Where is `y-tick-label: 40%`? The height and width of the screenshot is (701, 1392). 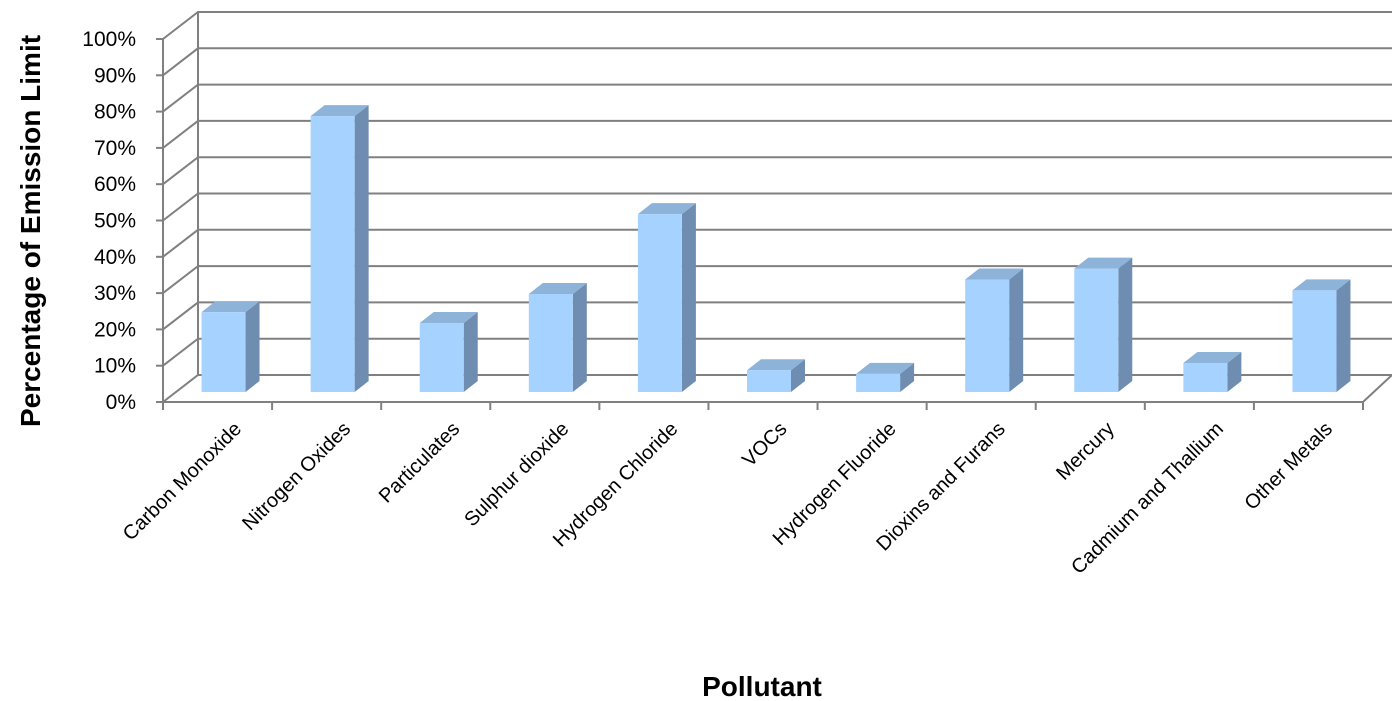
y-tick-label: 40% is located at coordinates (115, 257).